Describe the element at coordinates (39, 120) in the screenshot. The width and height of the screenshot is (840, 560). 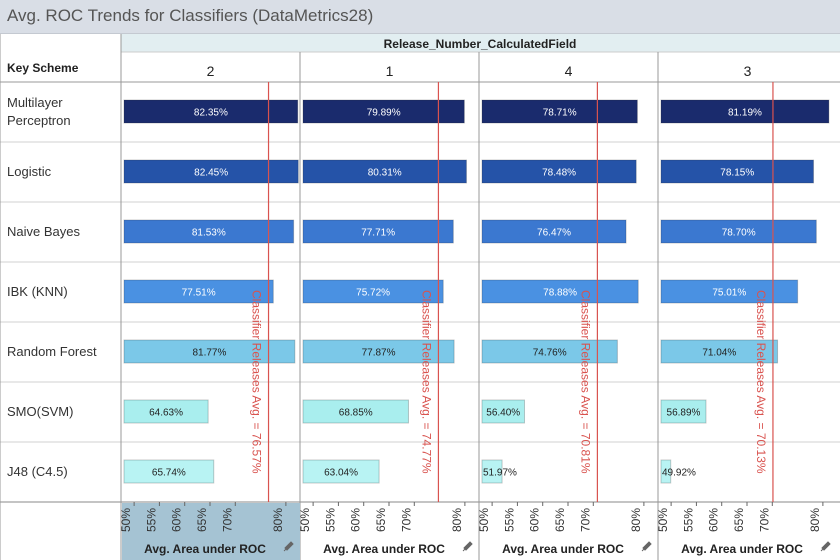
I see `category-label: Perceptron` at that location.